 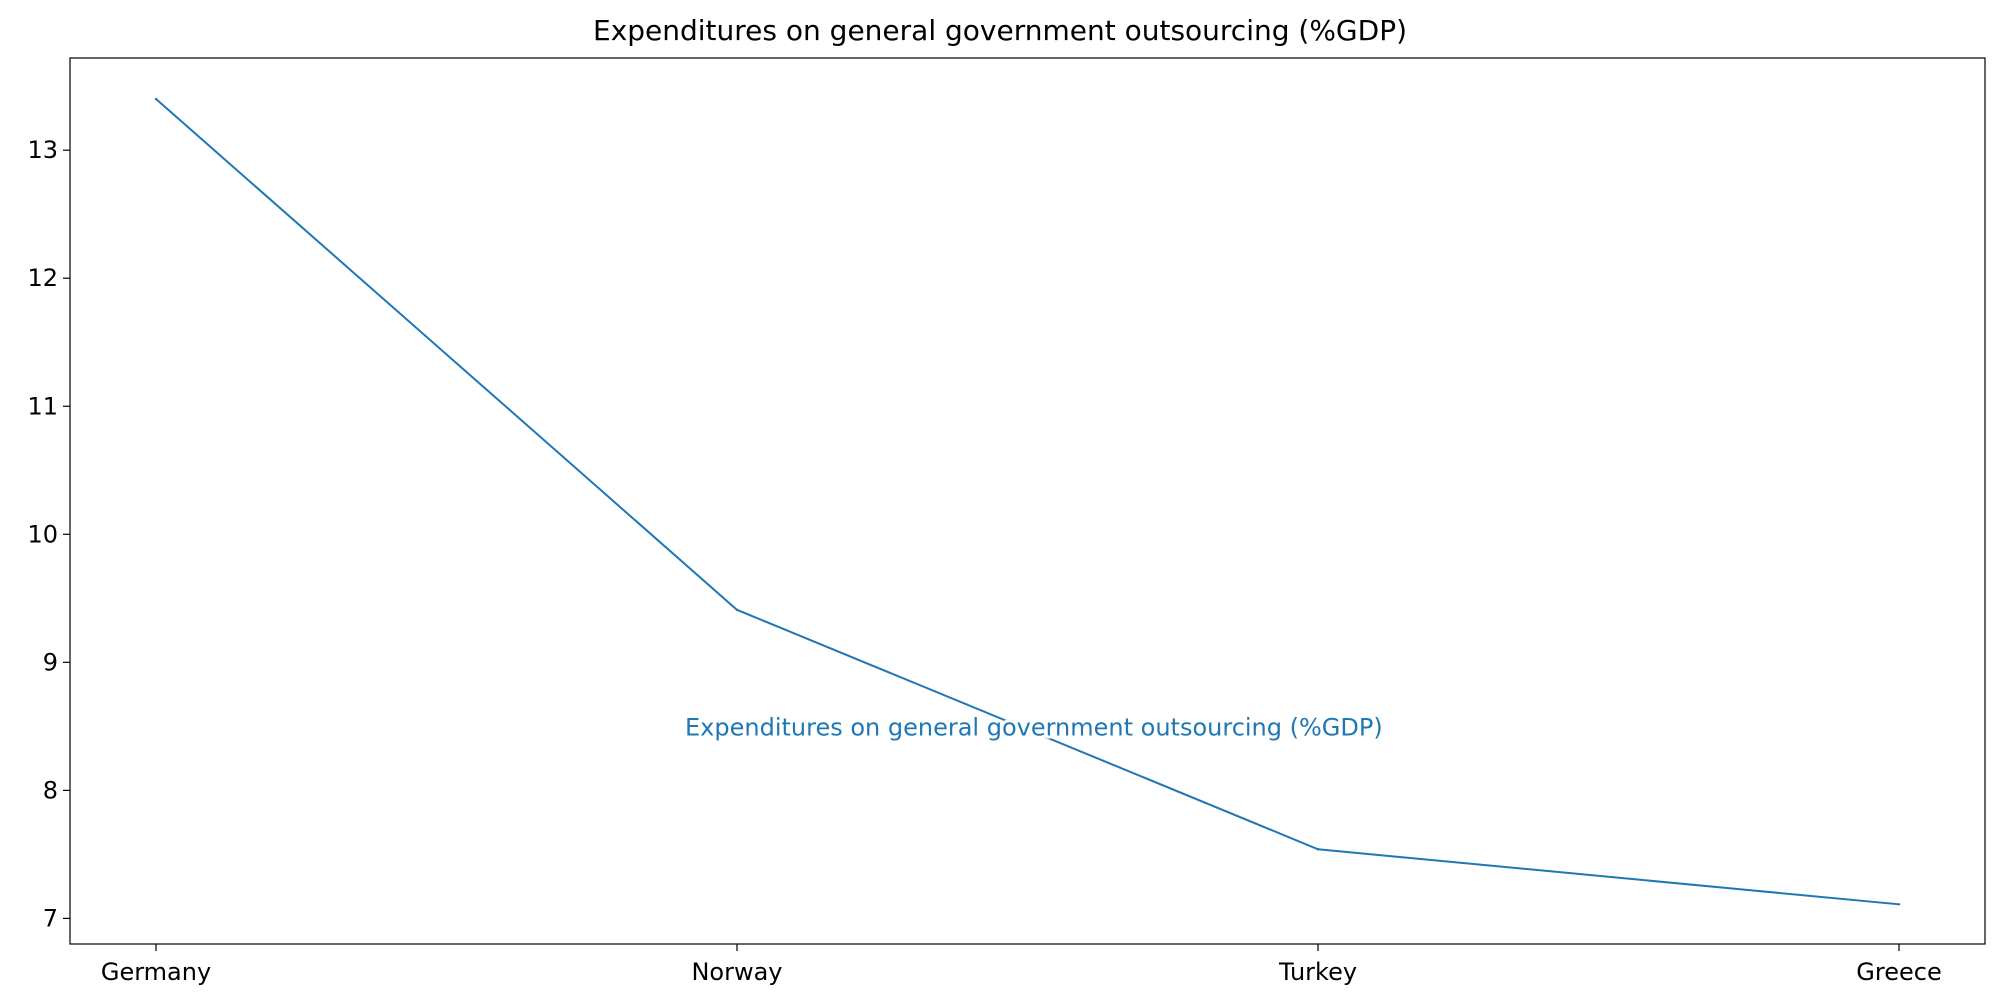 I want to click on y-tick-label: 10, so click(x=42, y=534).